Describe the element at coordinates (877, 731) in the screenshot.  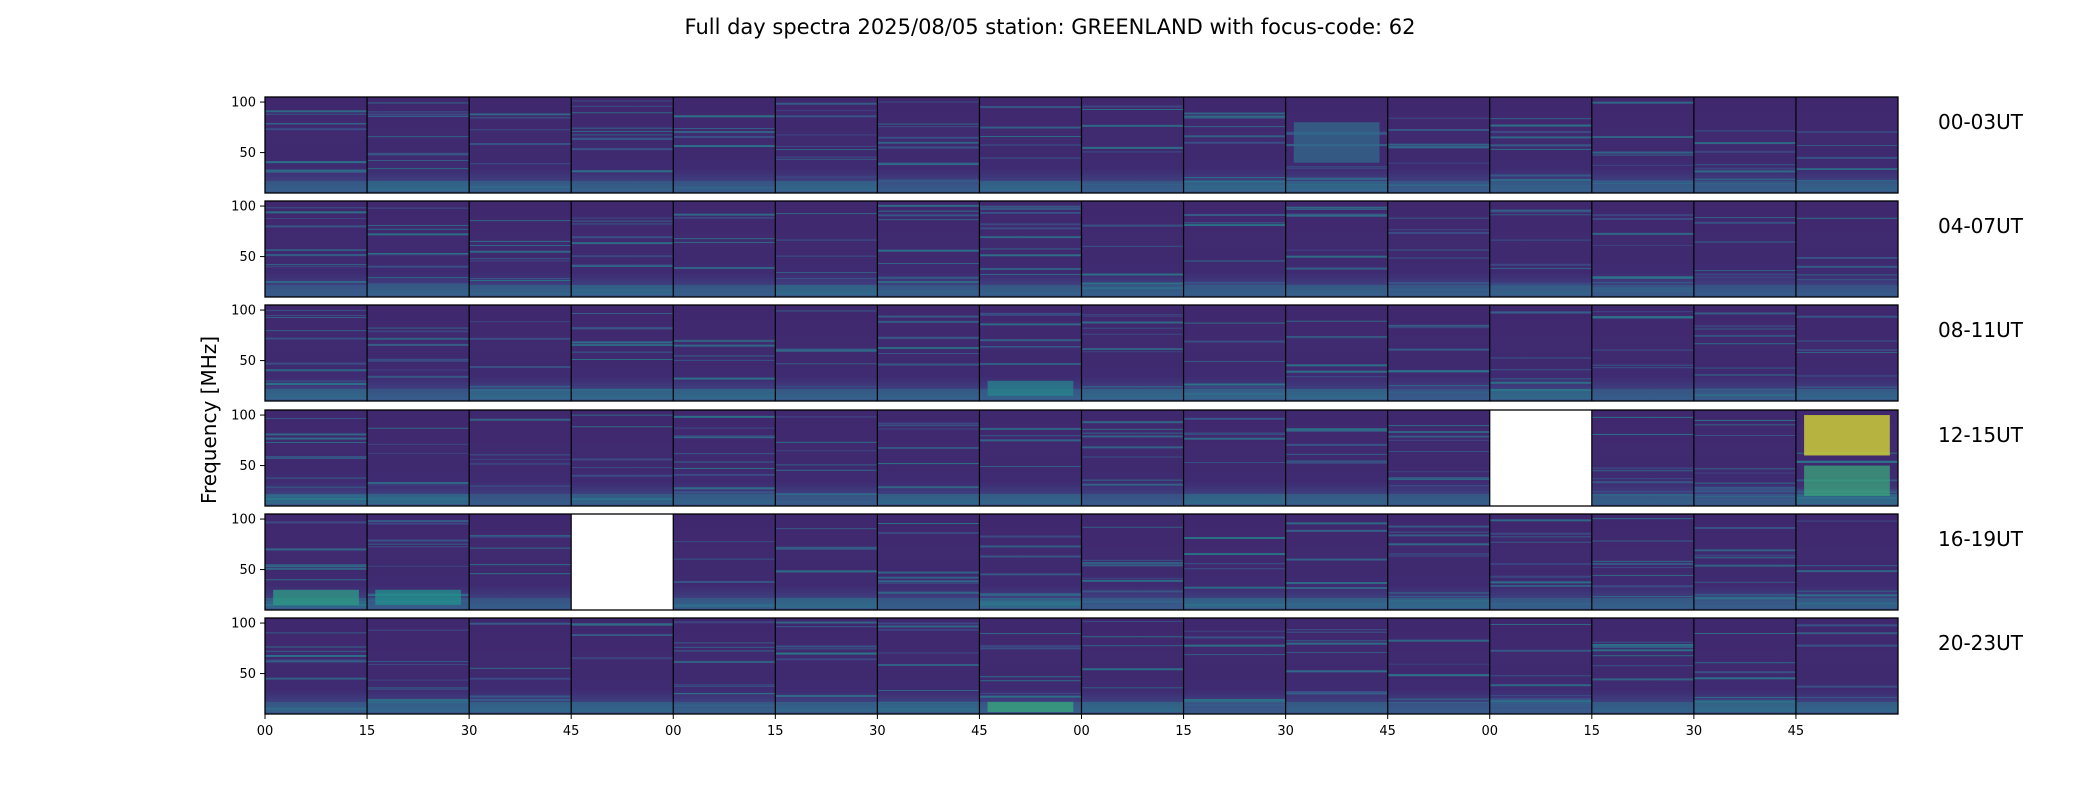
I see `x-tick-label: 30` at that location.